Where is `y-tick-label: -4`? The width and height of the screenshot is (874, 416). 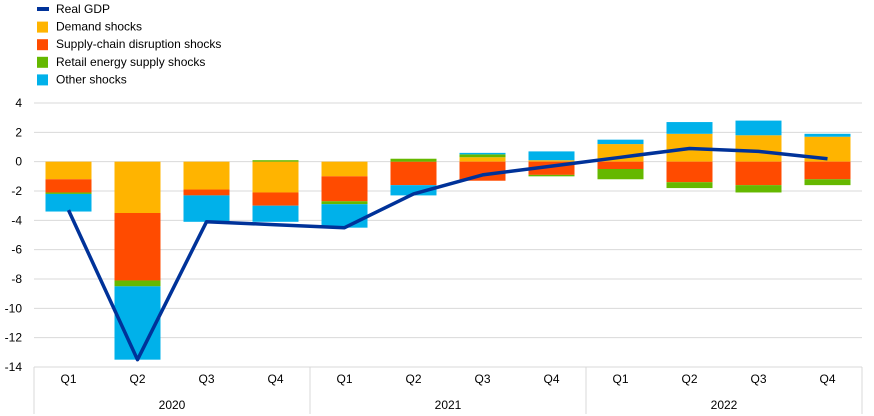
y-tick-label: -4 is located at coordinates (16, 220).